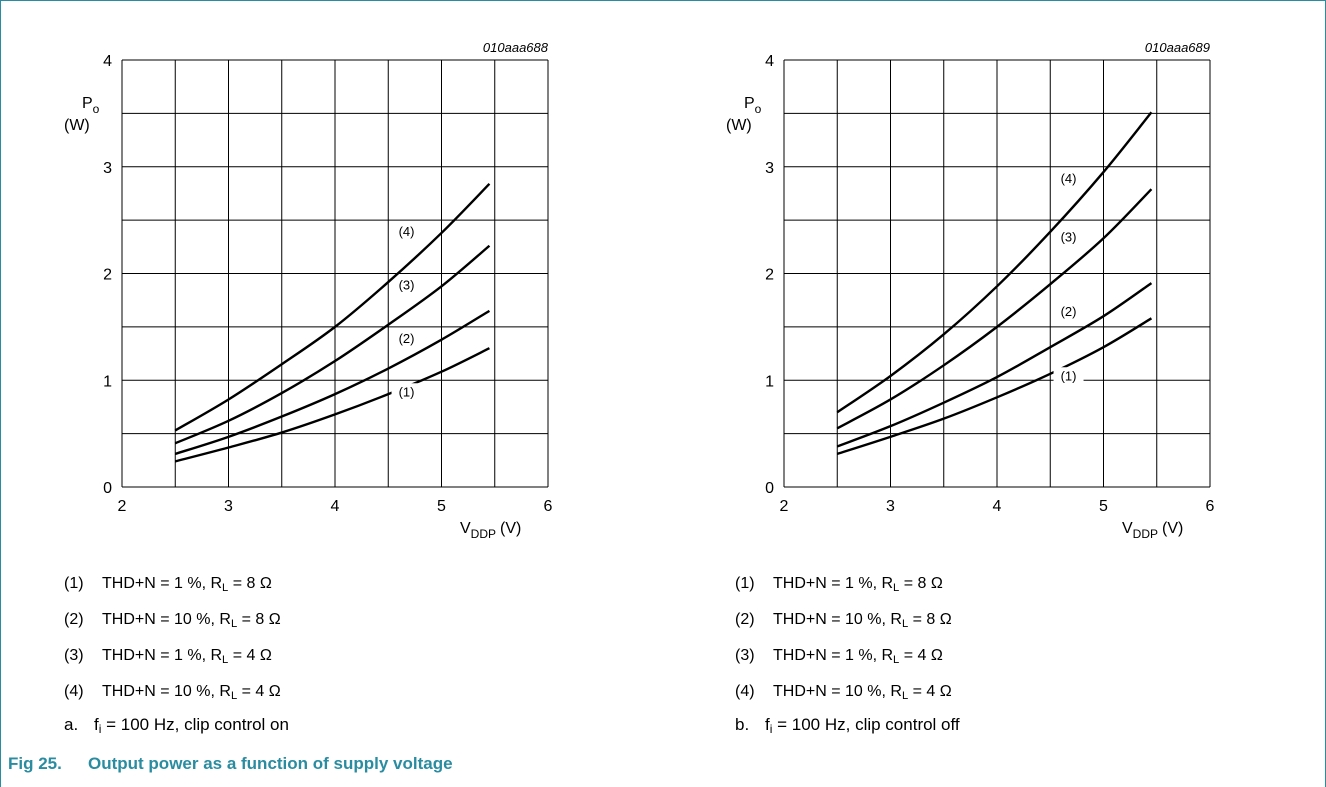 The image size is (1326, 787). I want to click on caption-b-sub: i, so click(771, 729).